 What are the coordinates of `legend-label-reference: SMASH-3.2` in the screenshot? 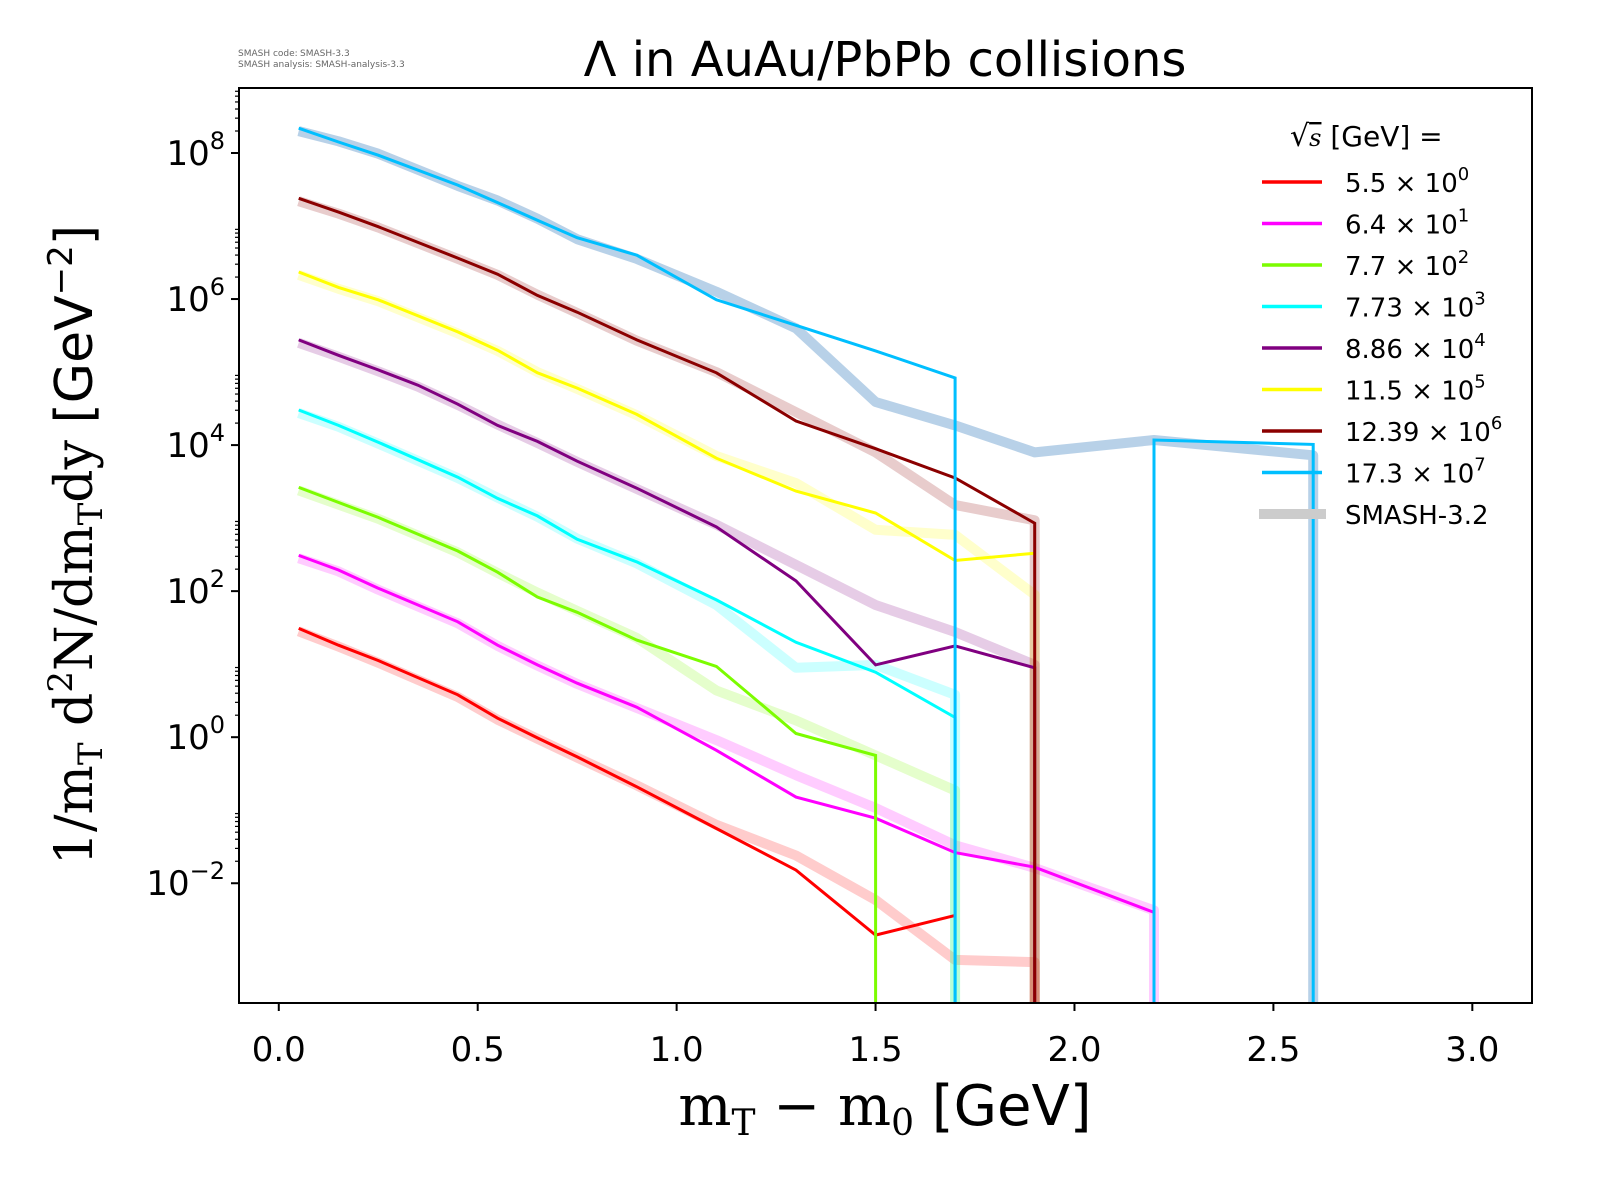 It's located at (1417, 516).